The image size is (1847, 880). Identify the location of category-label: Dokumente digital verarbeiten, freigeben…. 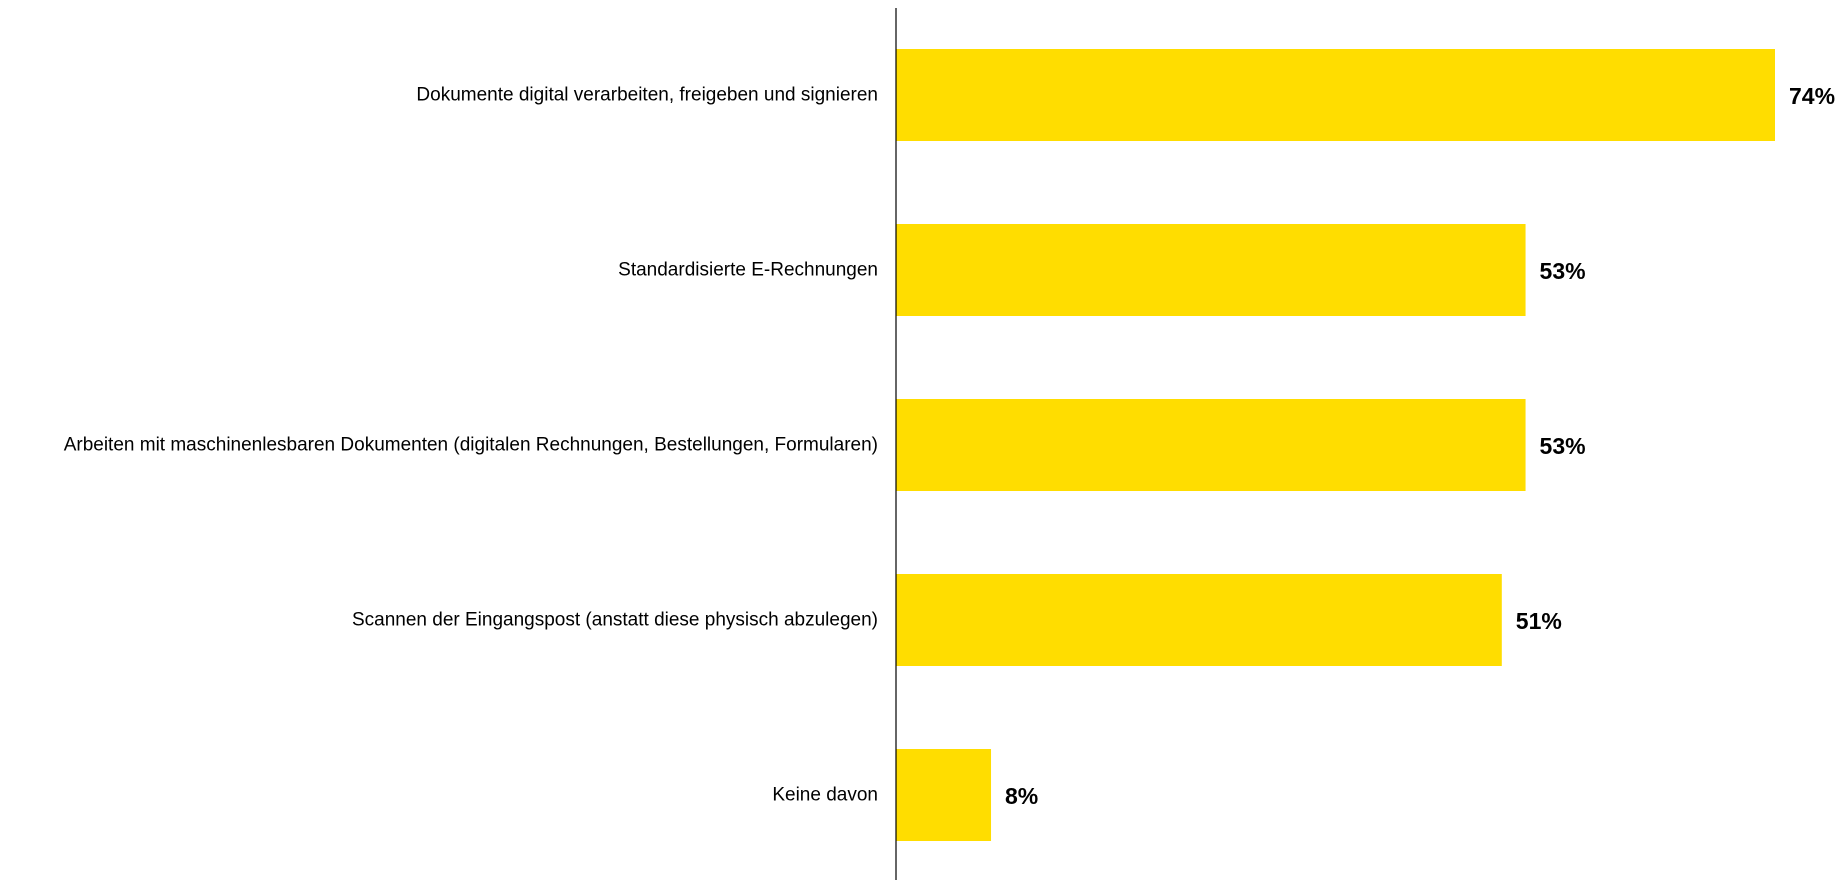
(647, 95).